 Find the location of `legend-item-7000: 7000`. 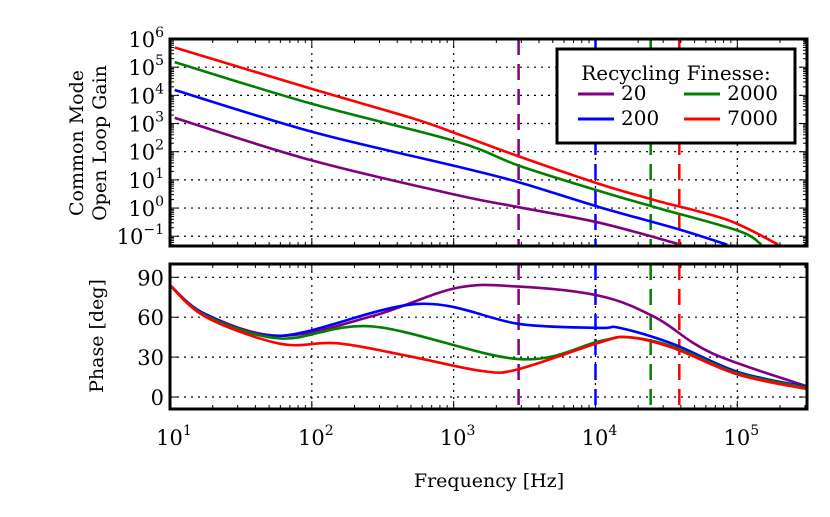

legend-item-7000: 7000 is located at coordinates (731, 118).